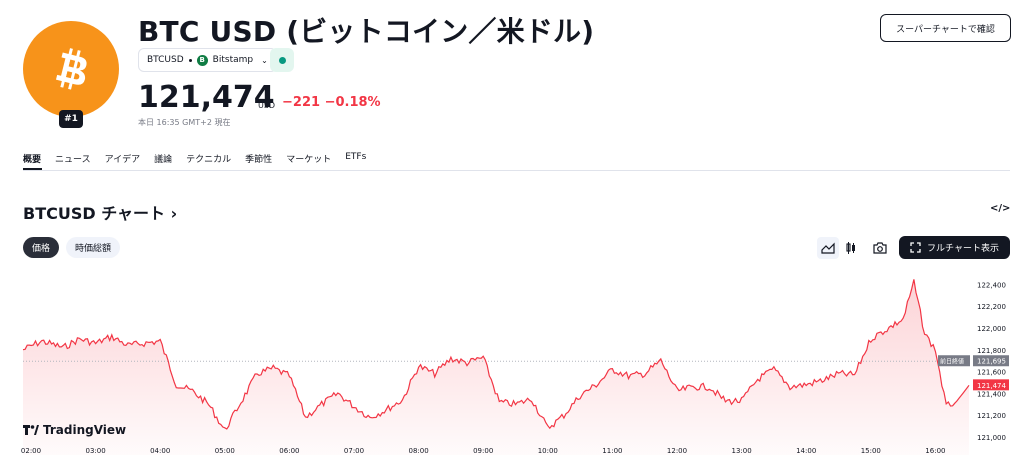 The image size is (1024, 465). Describe the element at coordinates (991, 285) in the screenshot. I see `y-tick-label: 122,400` at that location.